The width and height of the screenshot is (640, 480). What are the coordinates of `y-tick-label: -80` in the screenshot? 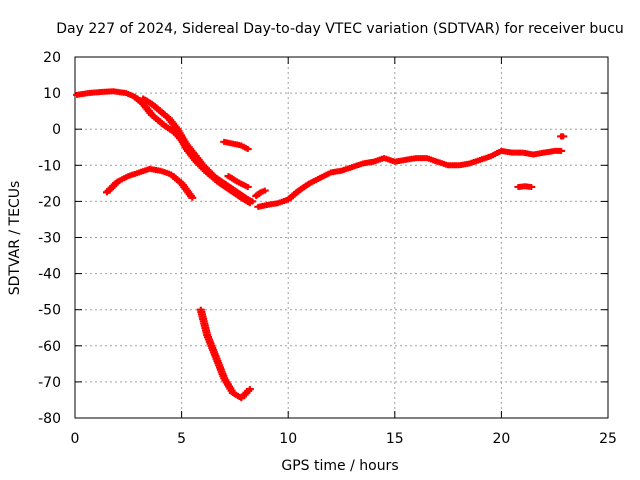 It's located at (49, 419).